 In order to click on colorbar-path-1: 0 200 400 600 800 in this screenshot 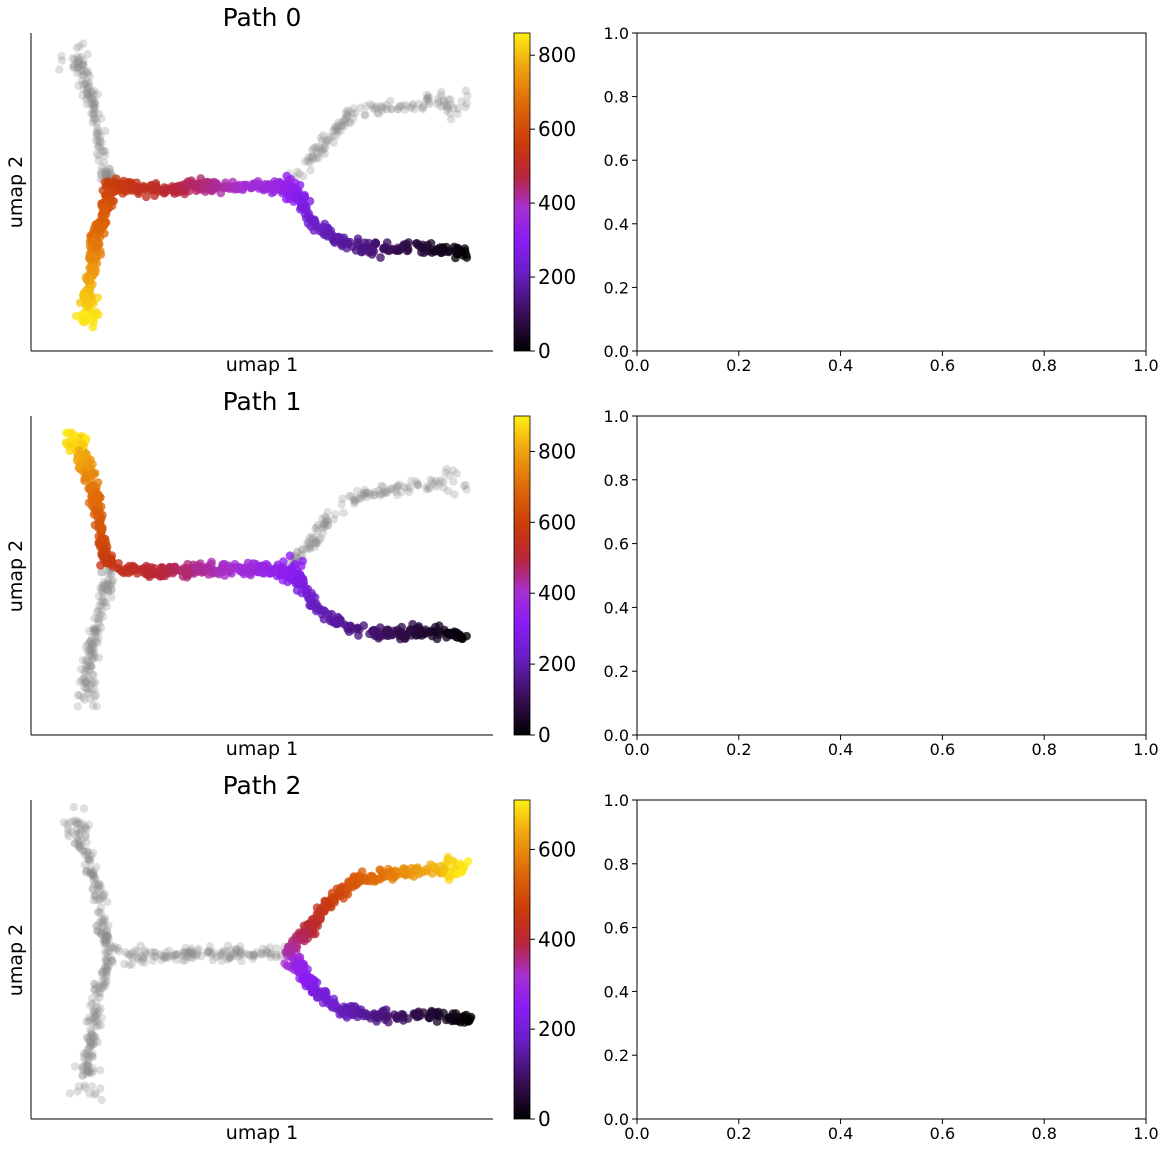, I will do `click(544, 581)`.